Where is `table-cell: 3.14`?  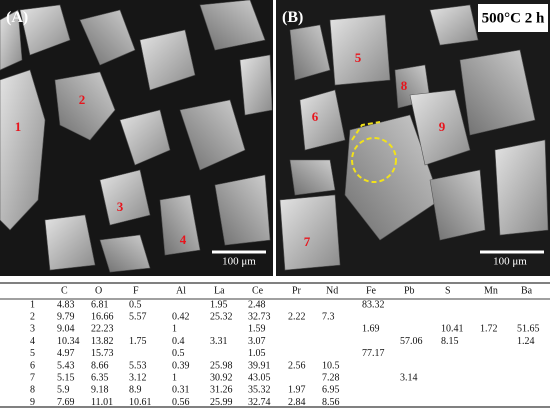
table-cell: 3.14 is located at coordinates (409, 377).